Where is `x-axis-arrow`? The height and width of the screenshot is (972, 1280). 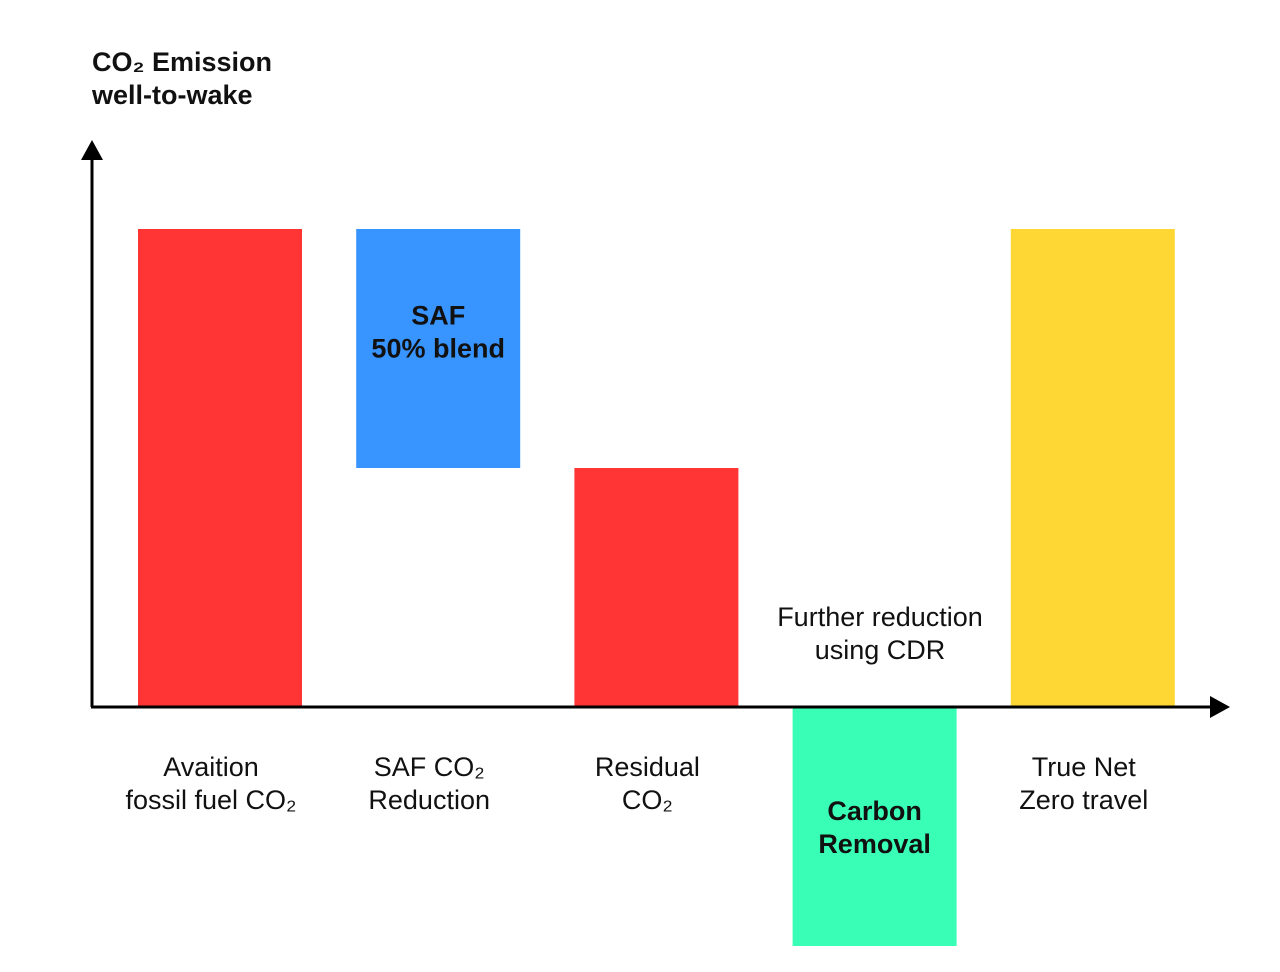
x-axis-arrow is located at coordinates (1220, 707).